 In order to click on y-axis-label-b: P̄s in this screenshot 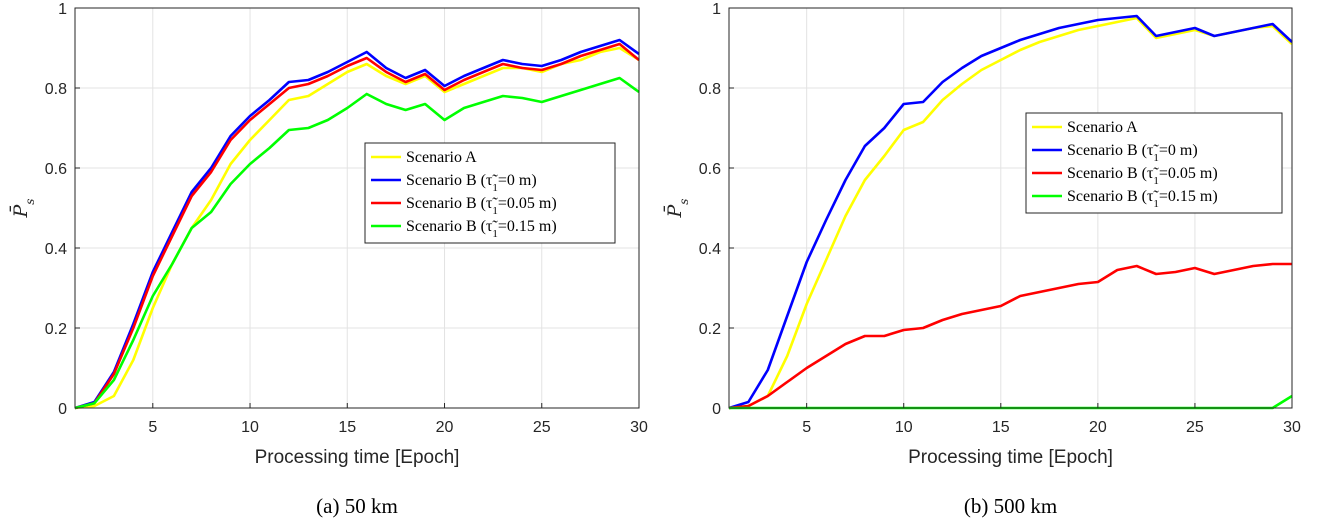, I will do `click(677, 209)`.